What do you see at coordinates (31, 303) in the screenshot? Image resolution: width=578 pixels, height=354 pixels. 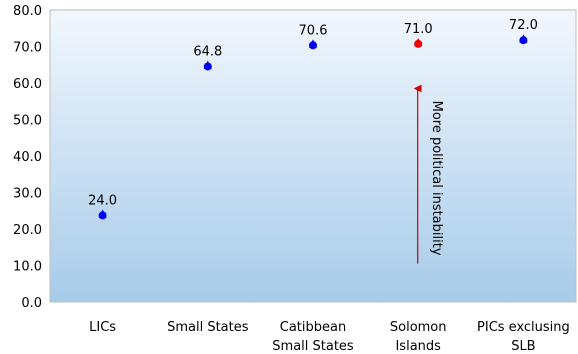 I see `y-tick-label: 0.0` at bounding box center [31, 303].